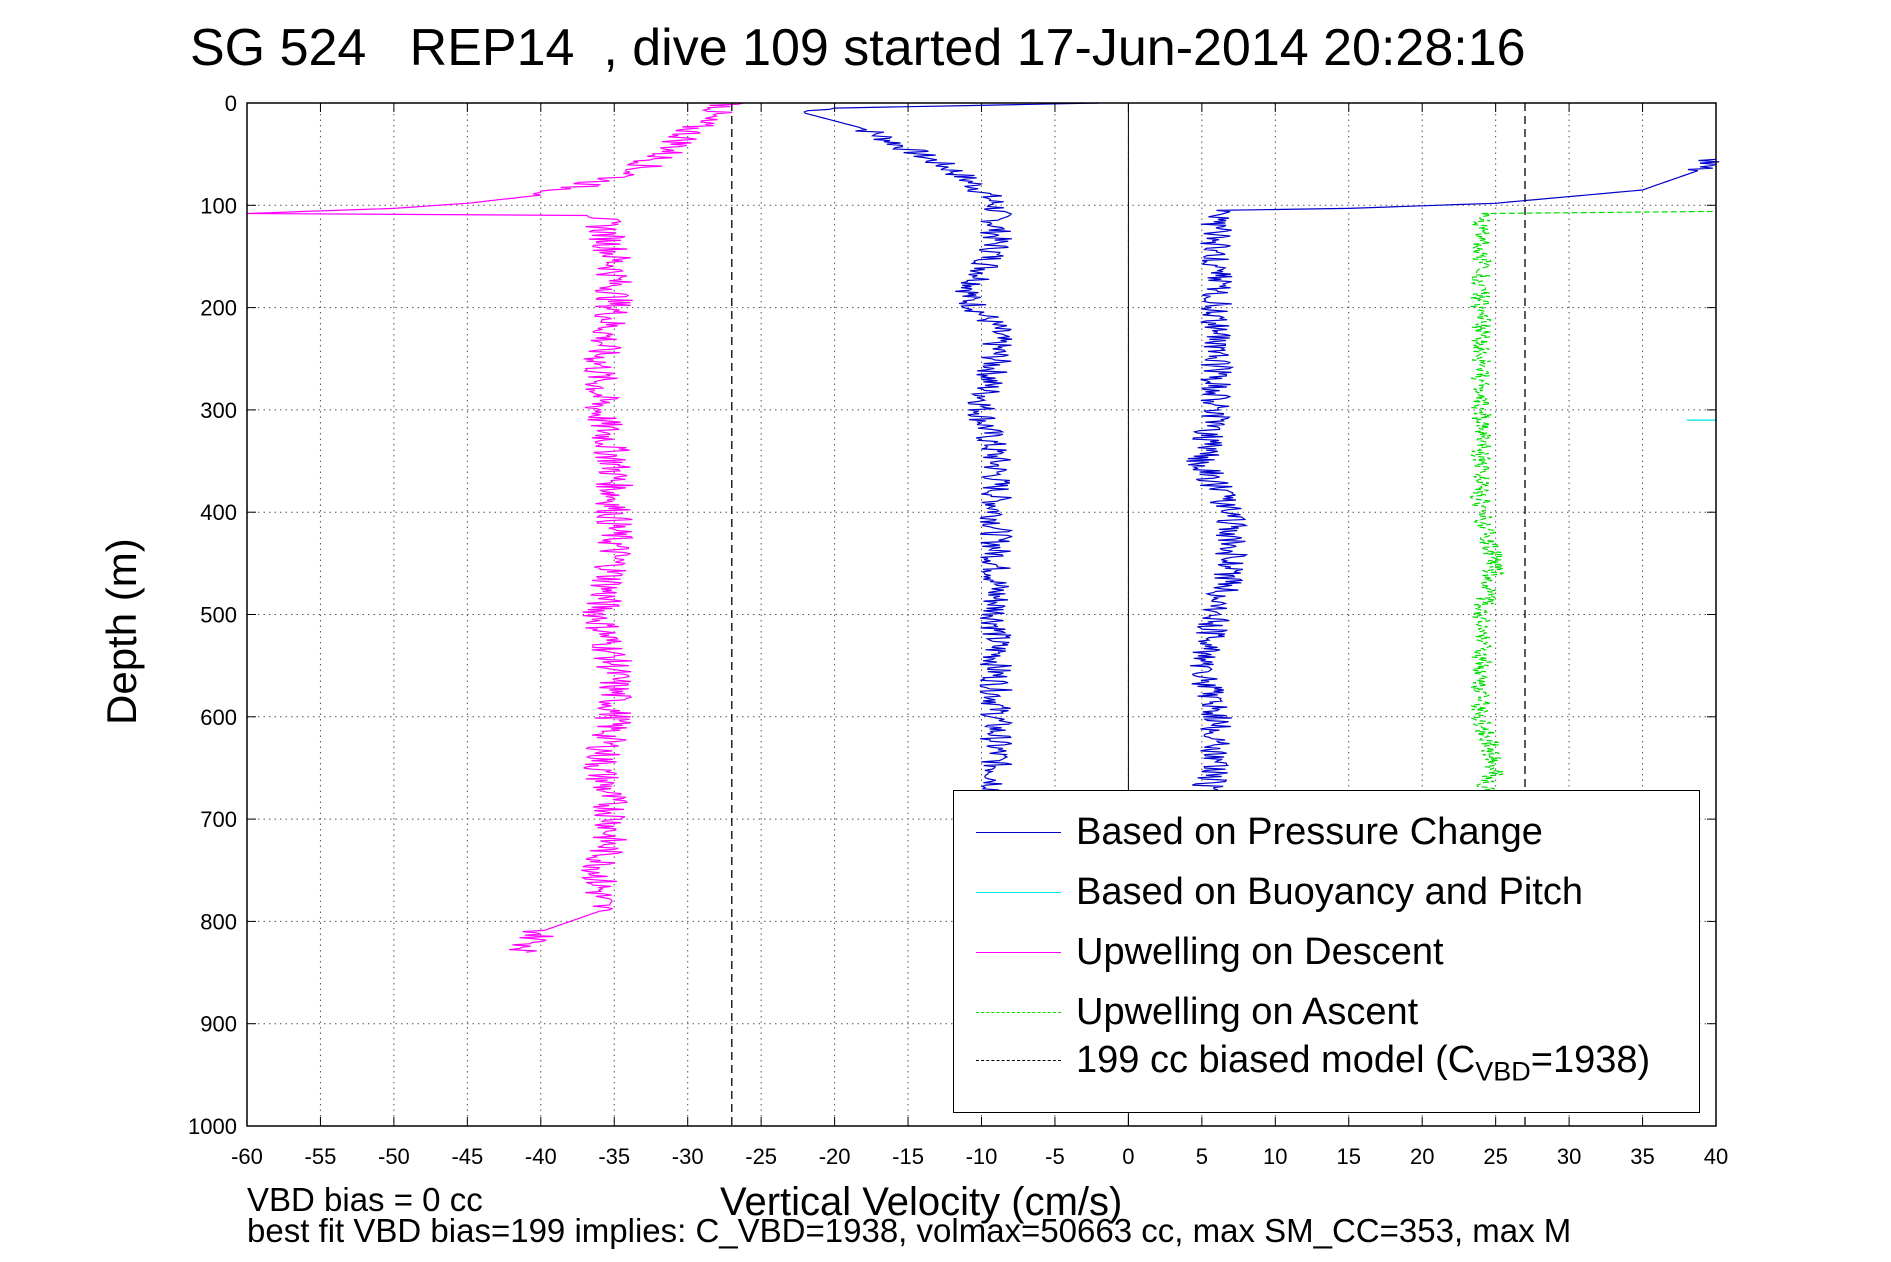 Image resolution: width=1891 pixels, height=1262 pixels. Describe the element at coordinates (394, 1156) in the screenshot. I see `x-tick-label: -50` at that location.